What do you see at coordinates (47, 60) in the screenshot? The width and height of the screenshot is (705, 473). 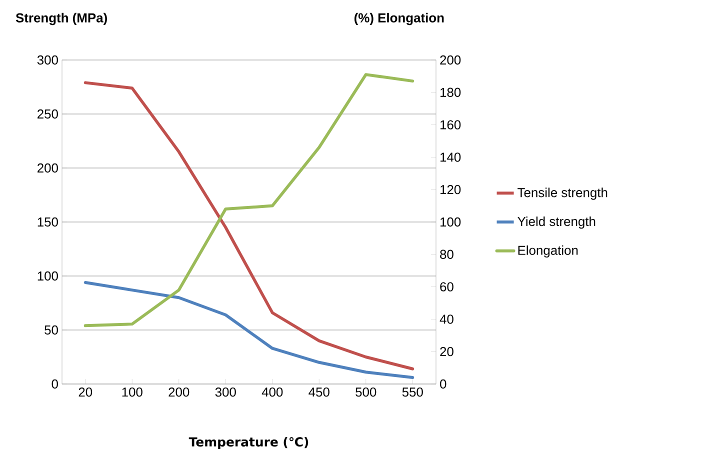 I see `y-tick-label: 300` at bounding box center [47, 60].